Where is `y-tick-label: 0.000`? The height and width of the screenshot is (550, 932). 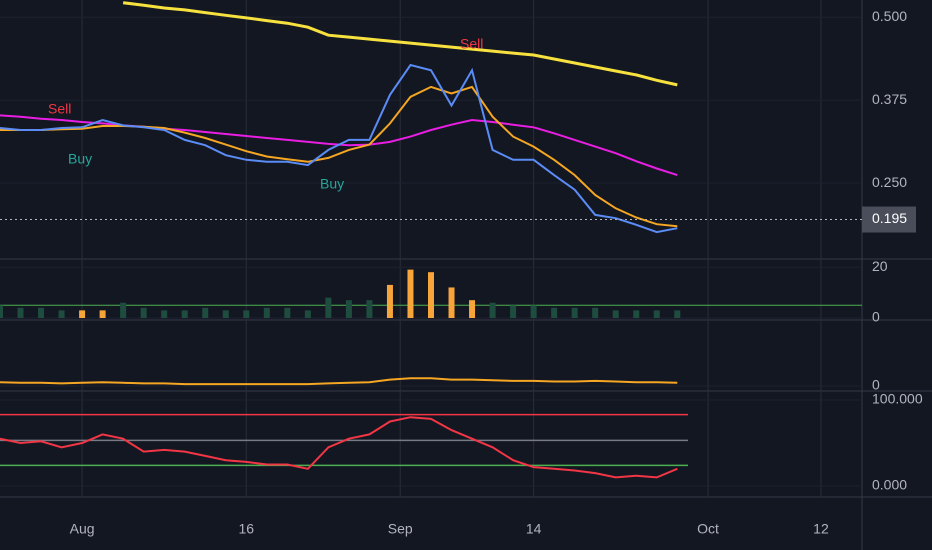
y-tick-label: 0.000 is located at coordinates (889, 485).